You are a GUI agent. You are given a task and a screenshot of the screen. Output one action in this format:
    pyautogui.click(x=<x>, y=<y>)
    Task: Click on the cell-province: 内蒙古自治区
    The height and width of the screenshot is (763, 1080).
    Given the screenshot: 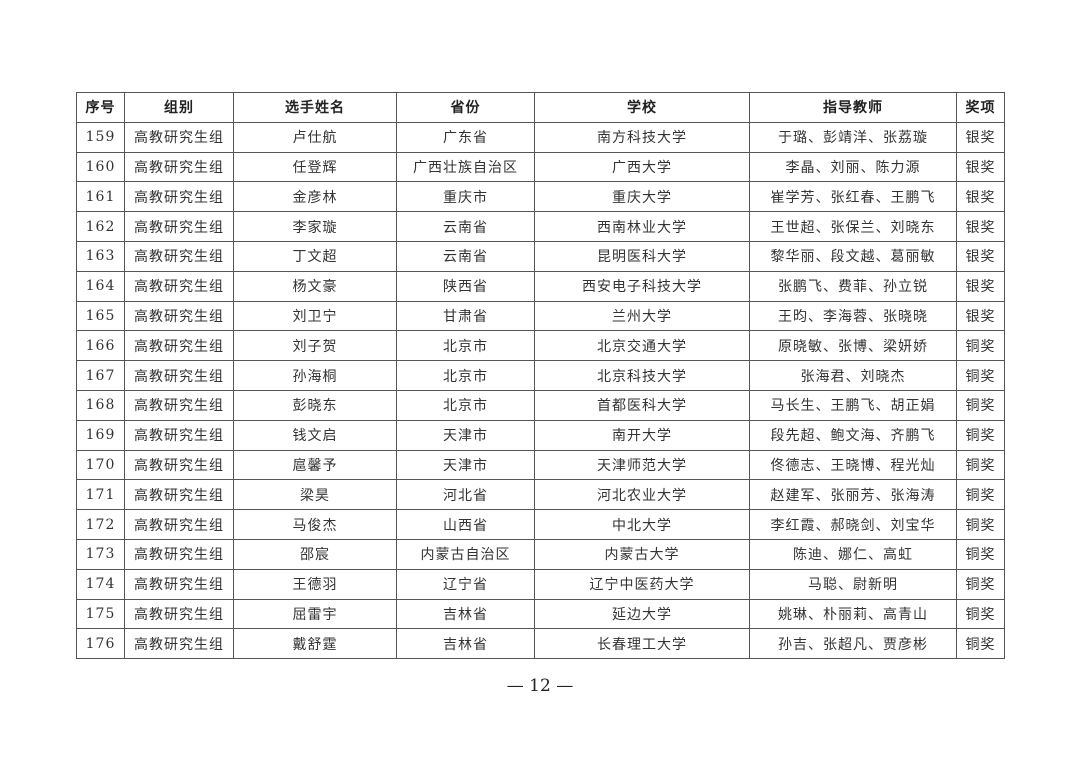 What is the action you would take?
    pyautogui.click(x=465, y=554)
    